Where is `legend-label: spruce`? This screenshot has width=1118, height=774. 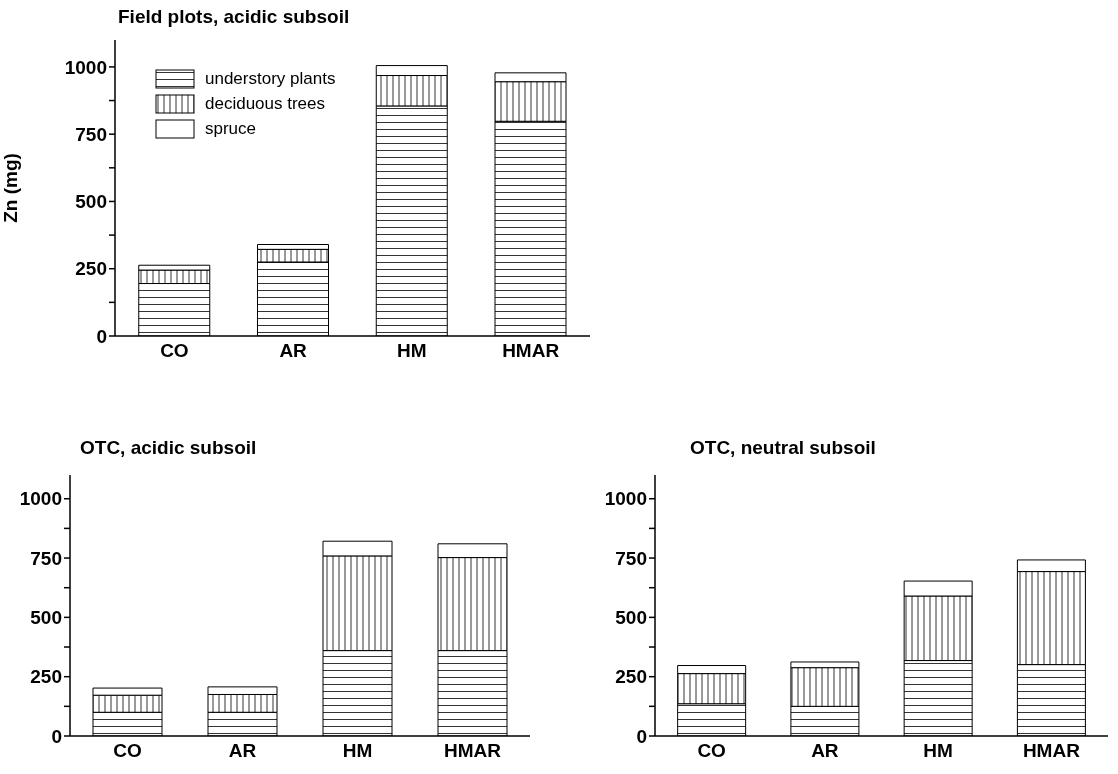 legend-label: spruce is located at coordinates (231, 128).